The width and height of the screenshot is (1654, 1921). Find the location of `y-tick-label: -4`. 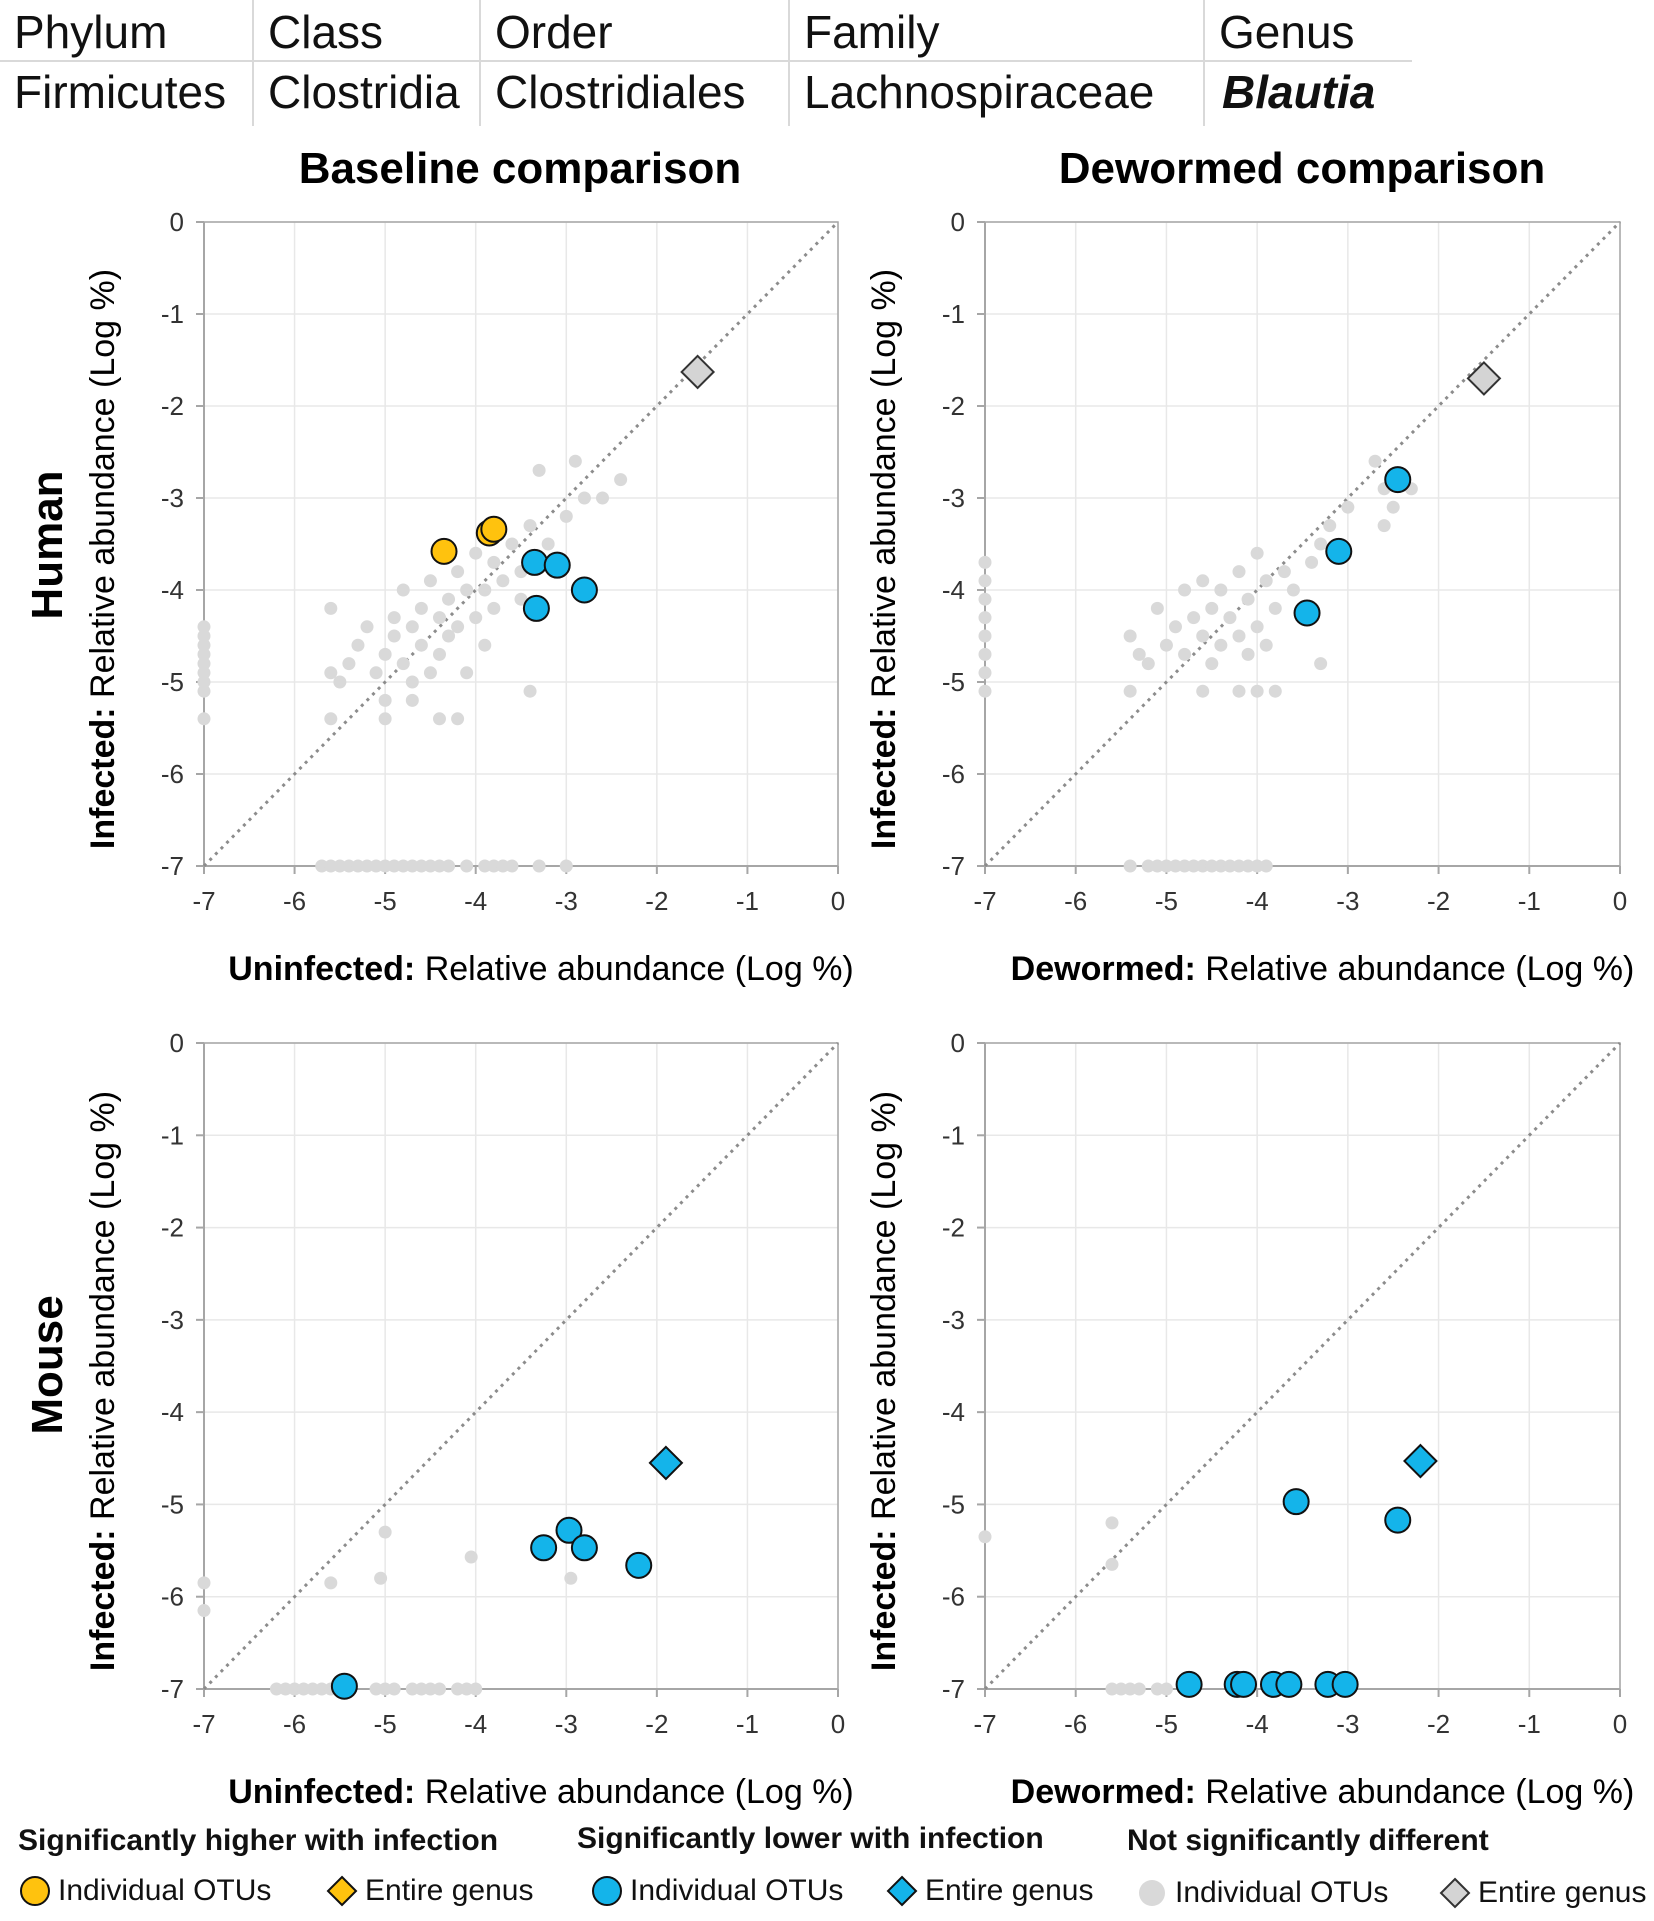

y-tick-label: -4 is located at coordinates (172, 590).